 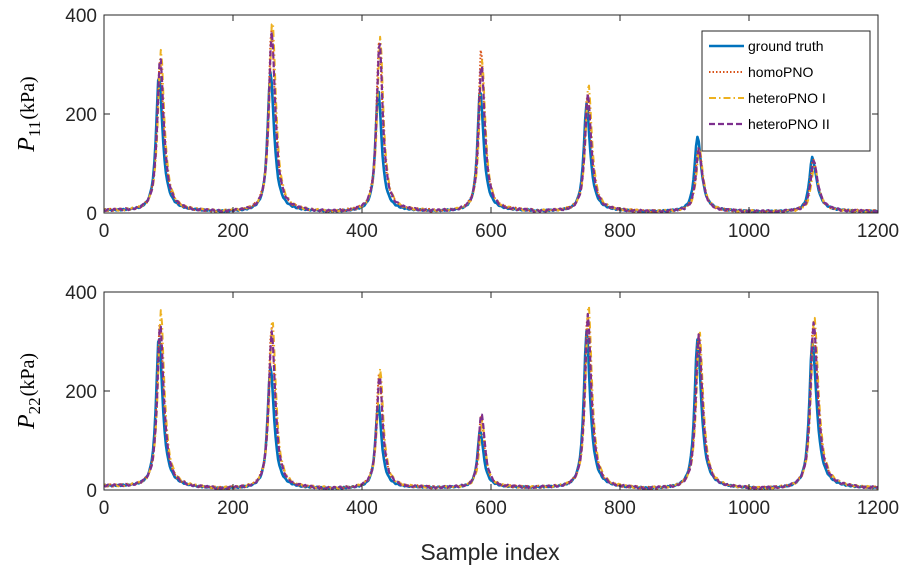 What do you see at coordinates (786, 46) in the screenshot?
I see `legend-label: ground truth` at bounding box center [786, 46].